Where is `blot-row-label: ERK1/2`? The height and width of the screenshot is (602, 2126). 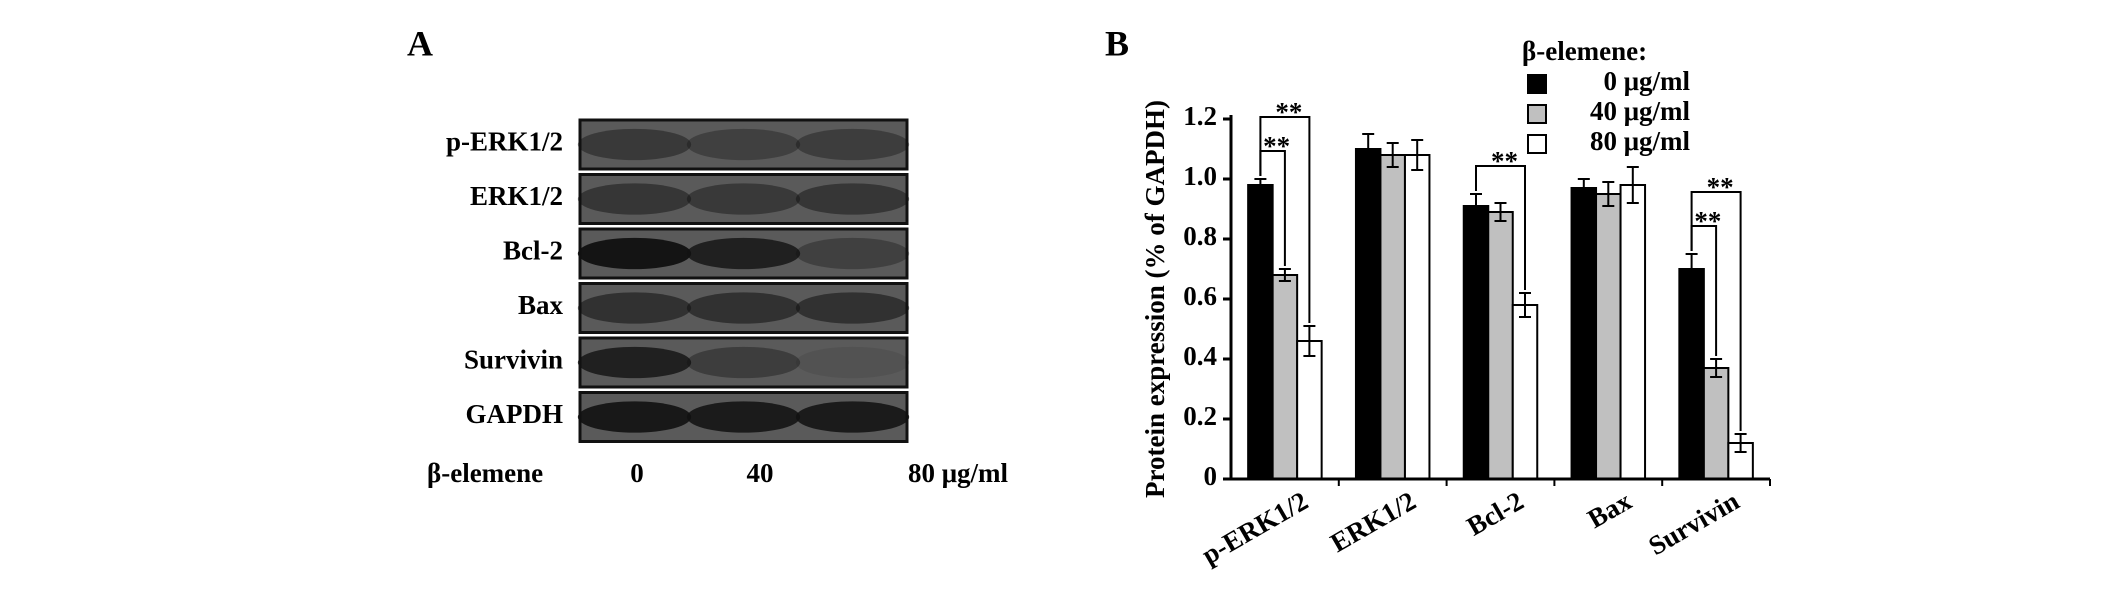
blot-row-label: ERK1/2 is located at coordinates (516, 196).